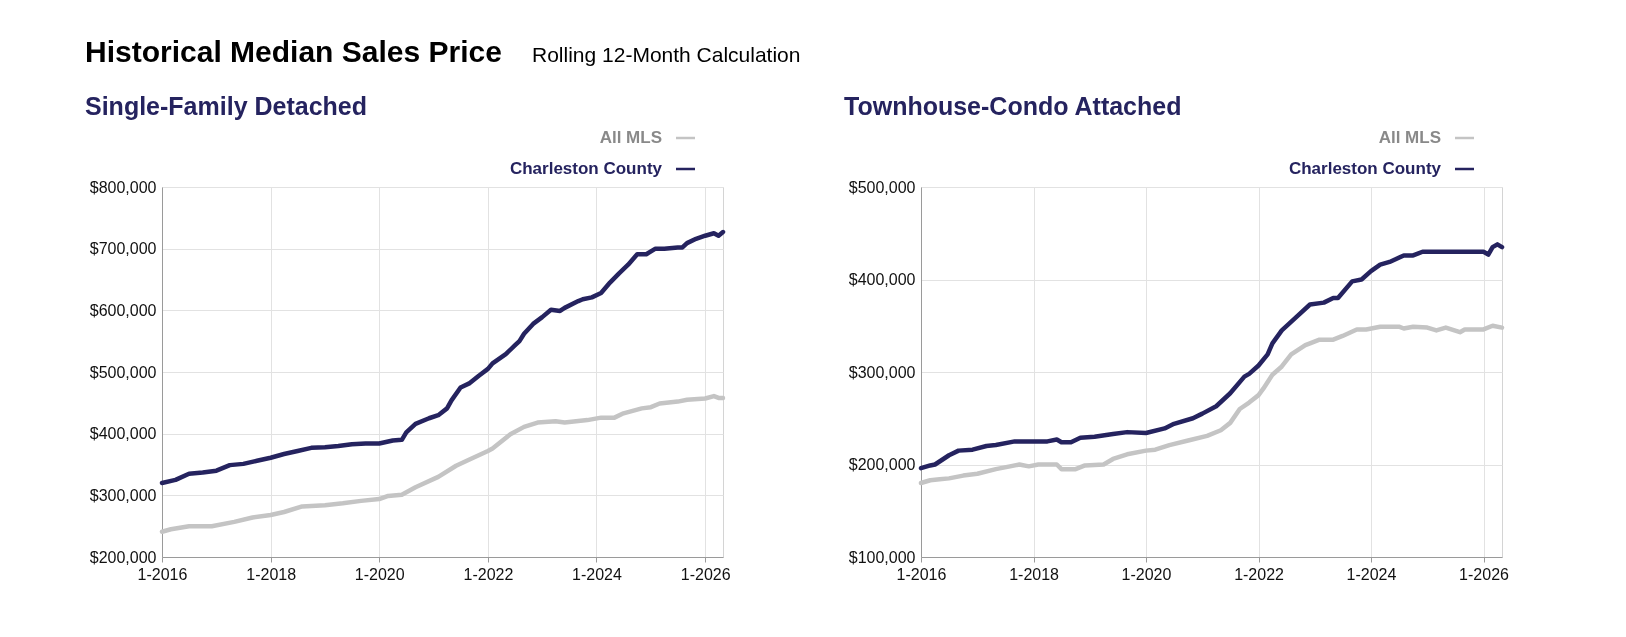  What do you see at coordinates (293, 51) in the screenshot?
I see `text: Historical Median Sales Price` at bounding box center [293, 51].